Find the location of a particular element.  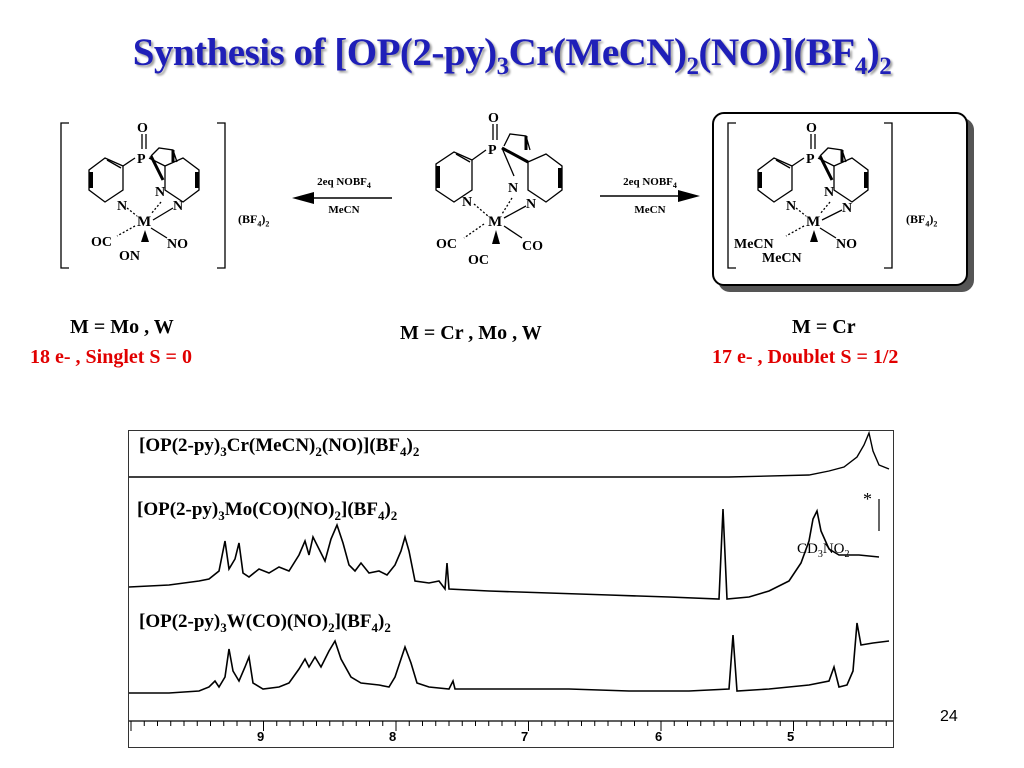

carbonyl-ligand-2: CO is located at coordinates (532, 246).